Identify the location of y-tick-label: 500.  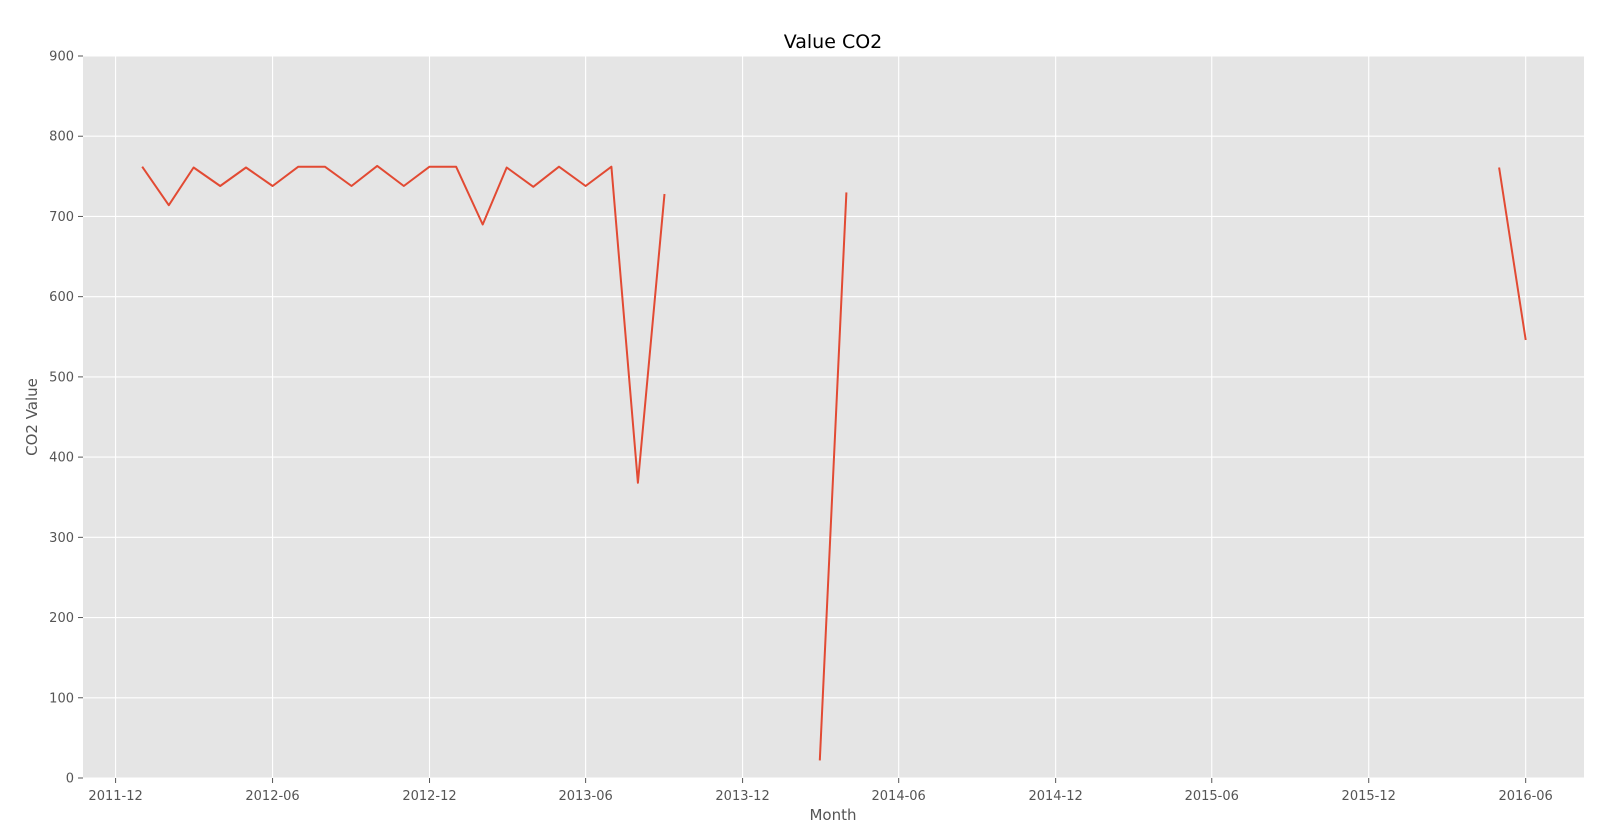
(61, 377).